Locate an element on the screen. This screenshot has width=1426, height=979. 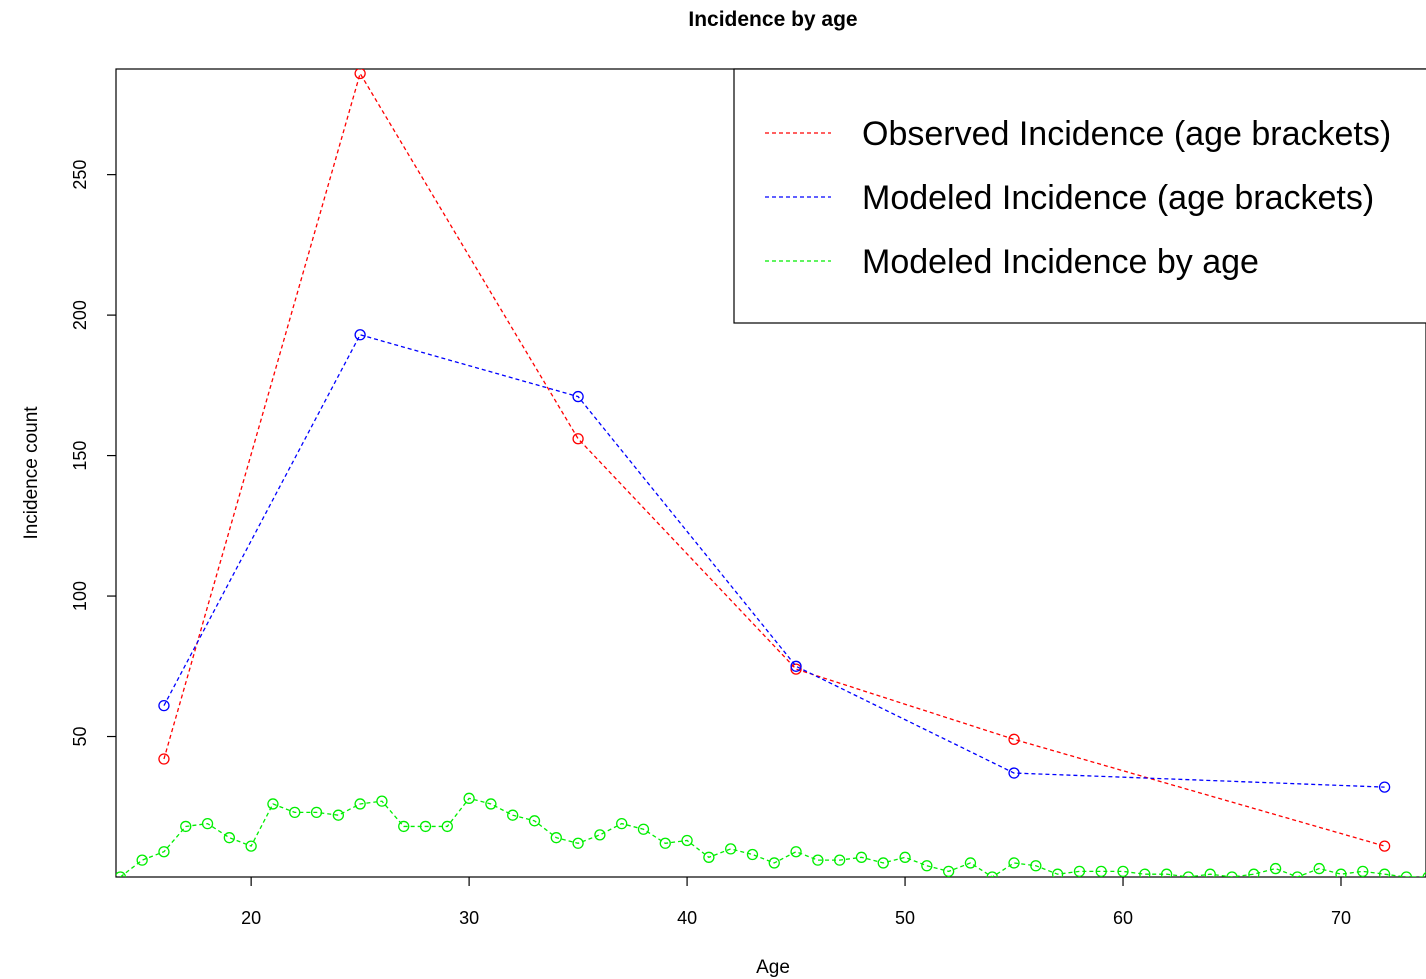
y-tick-label: 100 is located at coordinates (80, 596).